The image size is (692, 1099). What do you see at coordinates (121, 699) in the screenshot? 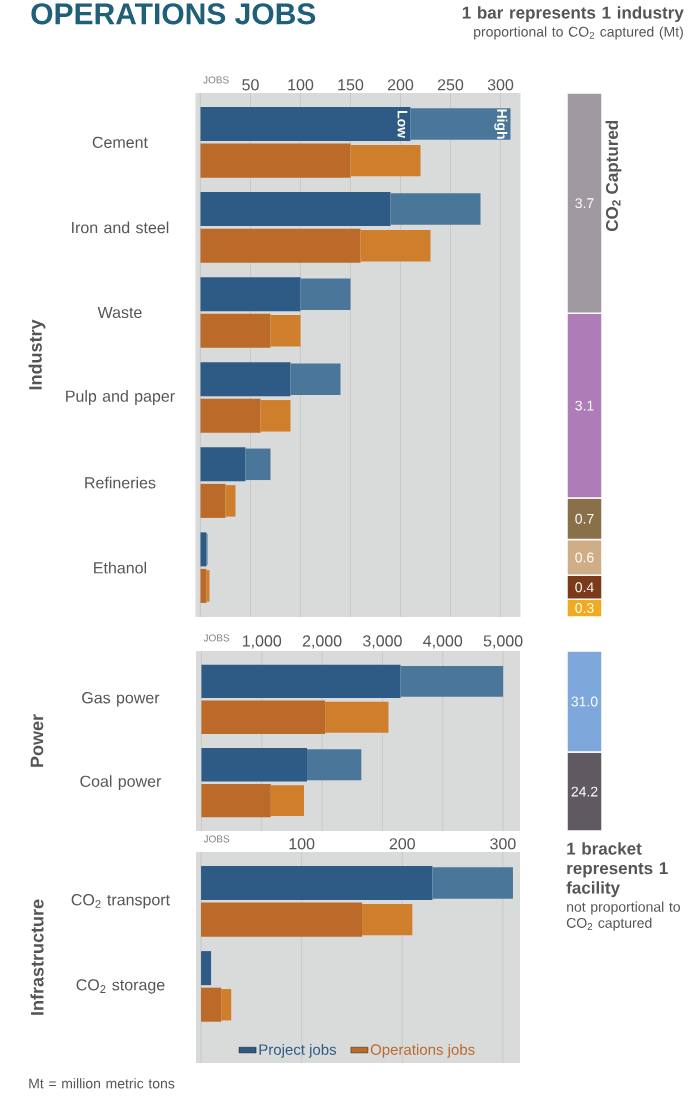
I see `y-tick-label: Gas power` at bounding box center [121, 699].